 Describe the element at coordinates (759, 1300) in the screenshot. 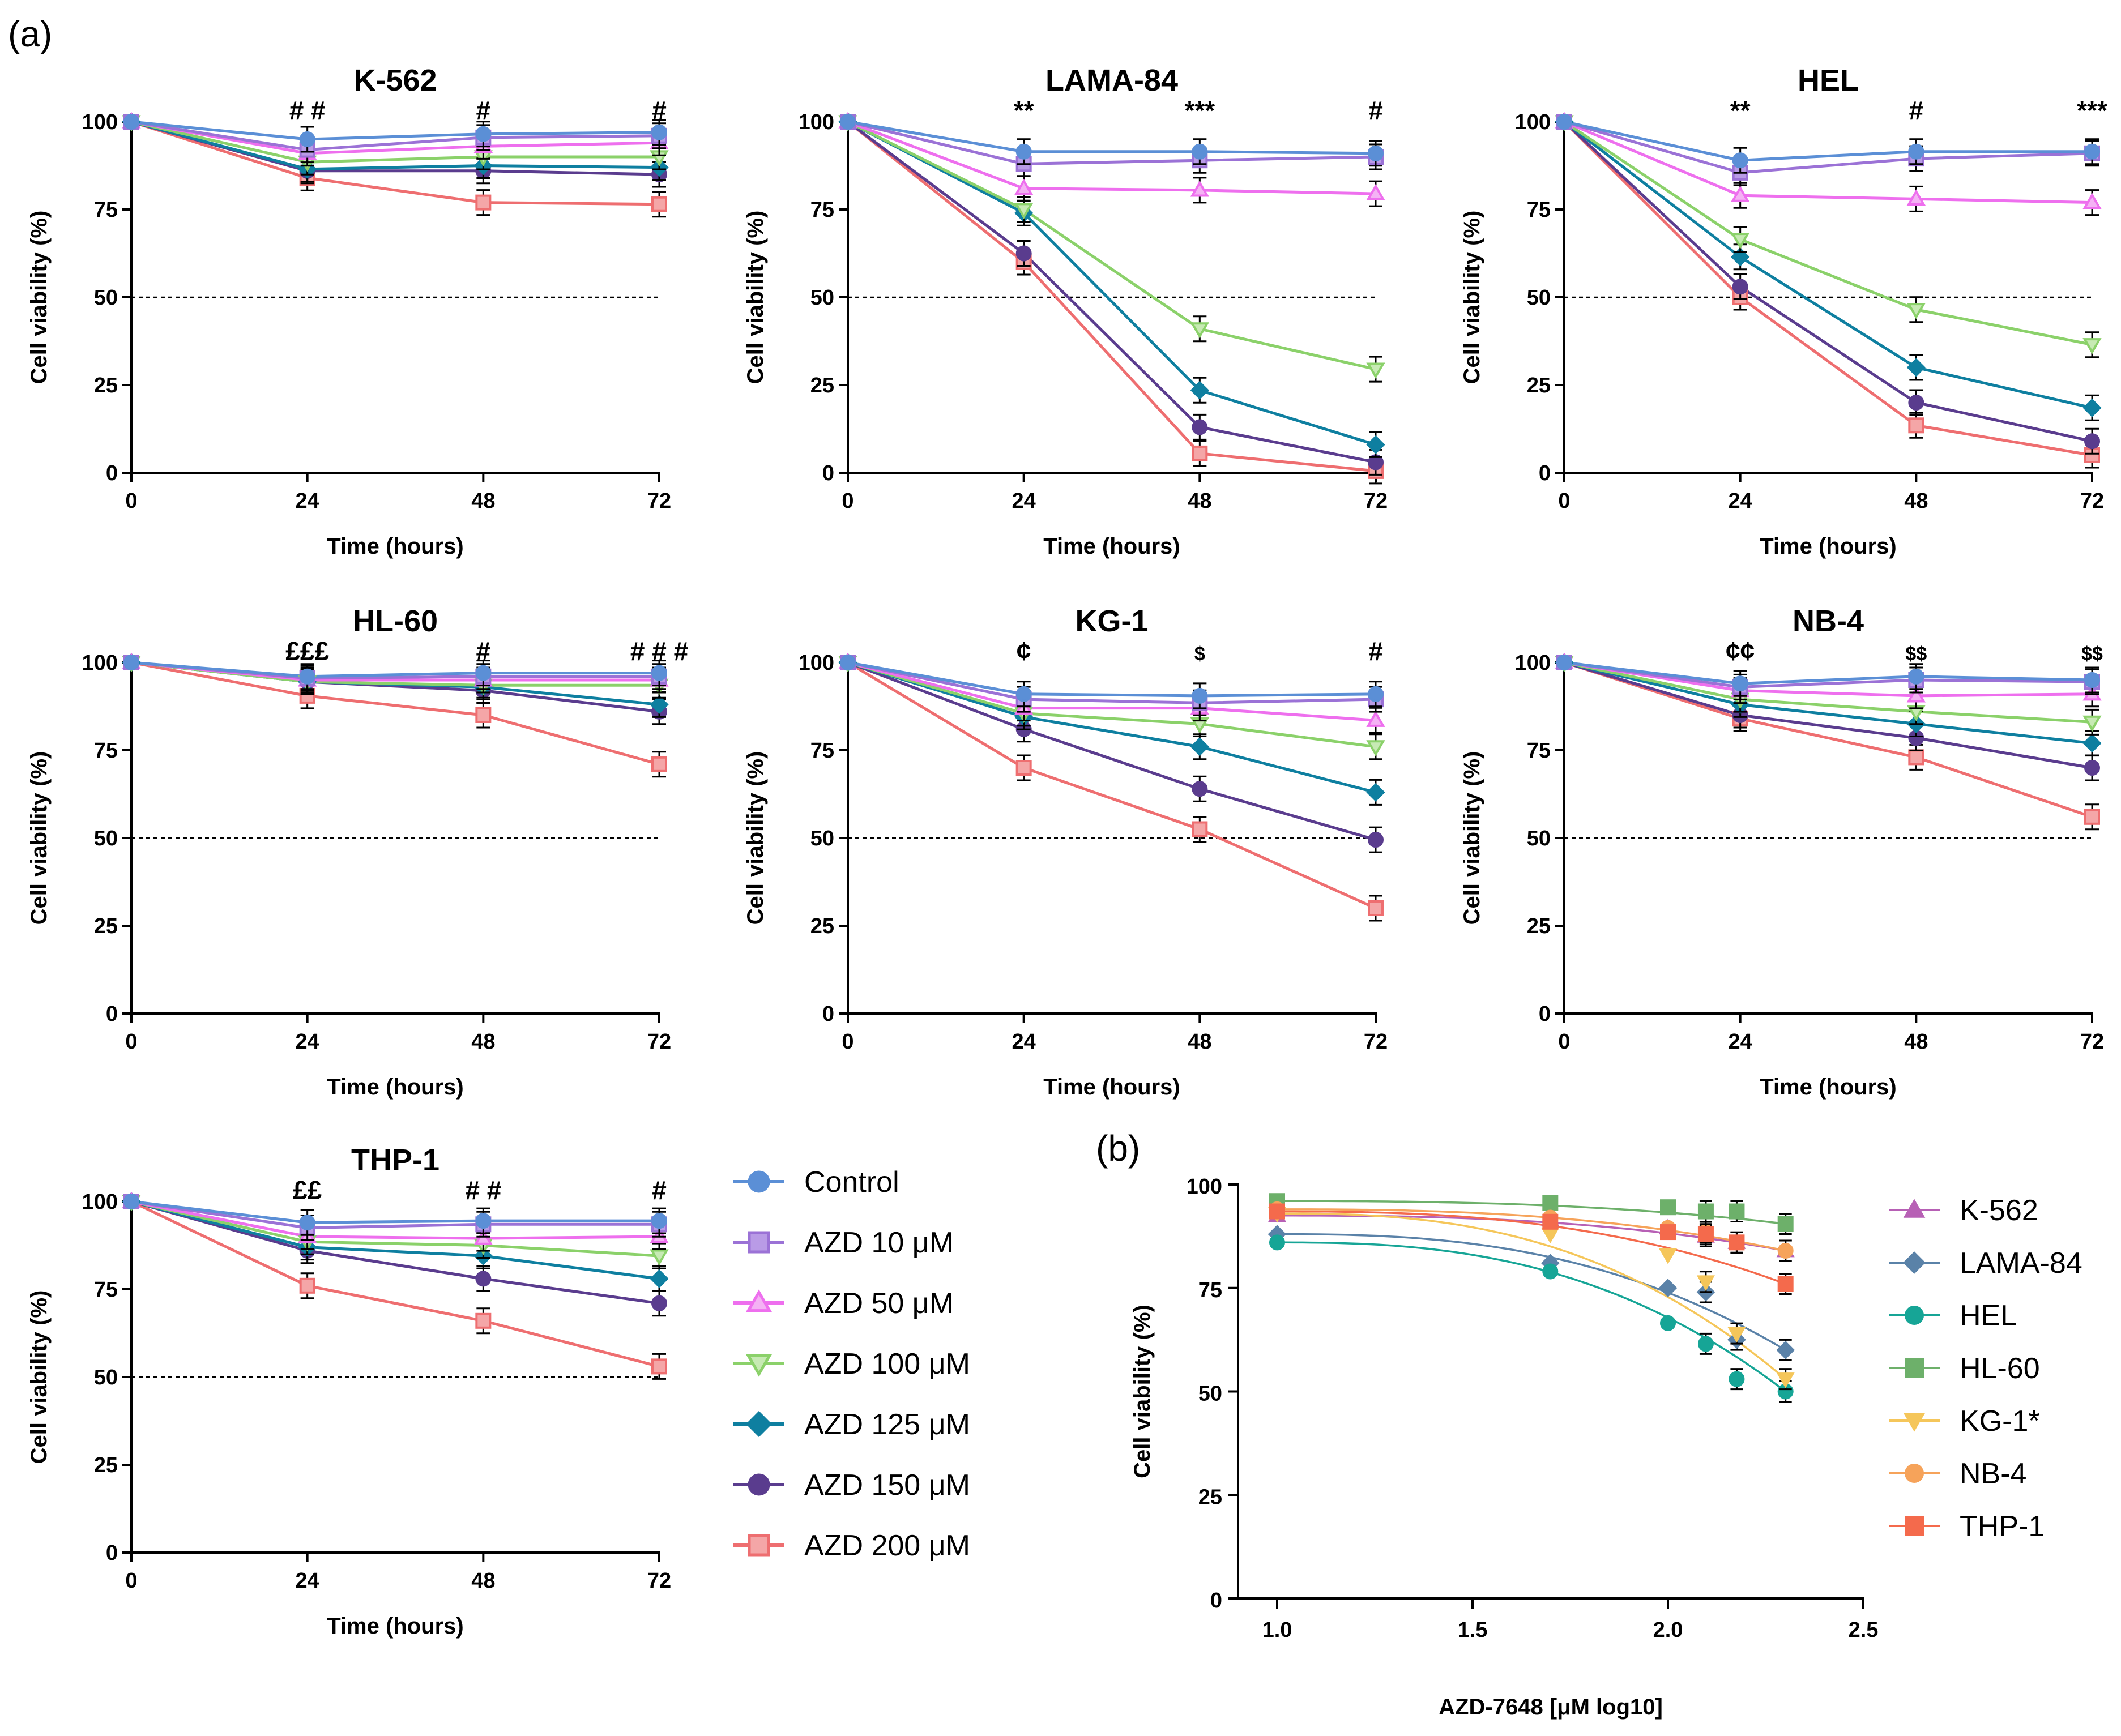

I see `legend-marker-triangle-up` at that location.